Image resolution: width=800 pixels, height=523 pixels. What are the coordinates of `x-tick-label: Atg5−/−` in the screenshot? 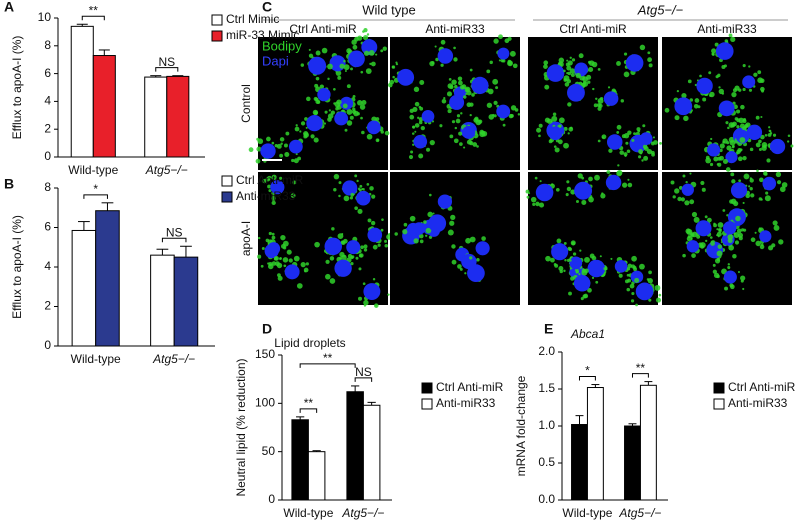 It's located at (362, 513).